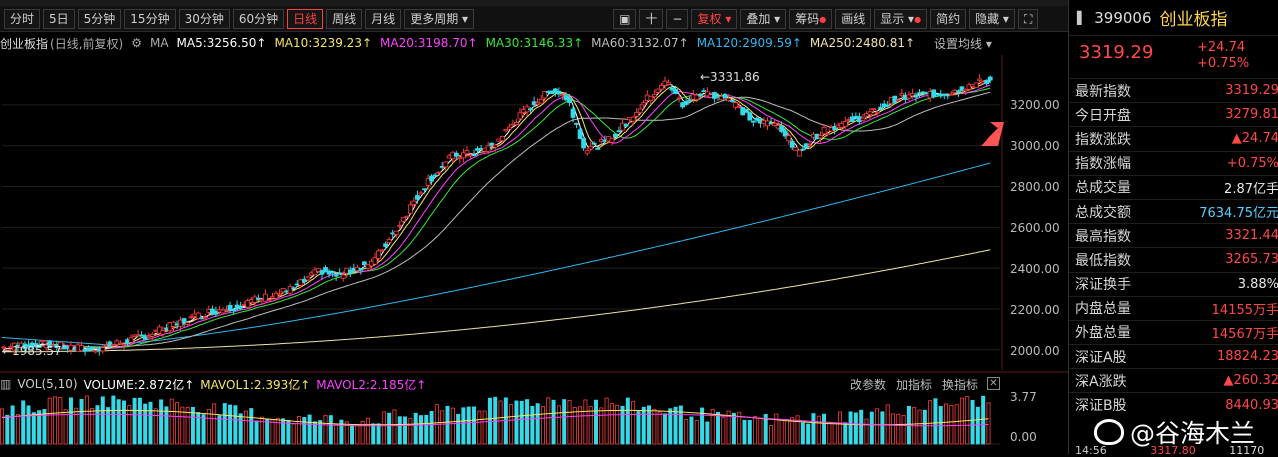 The width and height of the screenshot is (1278, 457). Describe the element at coordinates (255, 384) in the screenshot. I see `mavol1-value: MAVOL1:2.393亿↑` at that location.